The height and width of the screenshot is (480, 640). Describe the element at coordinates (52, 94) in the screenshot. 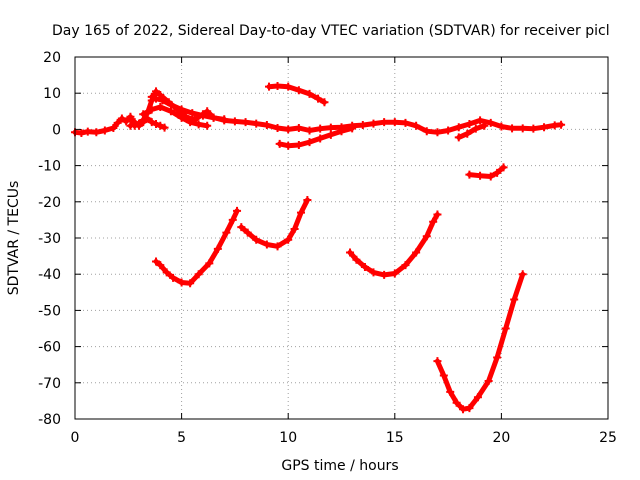

I see `y-tick-label: 10` at that location.